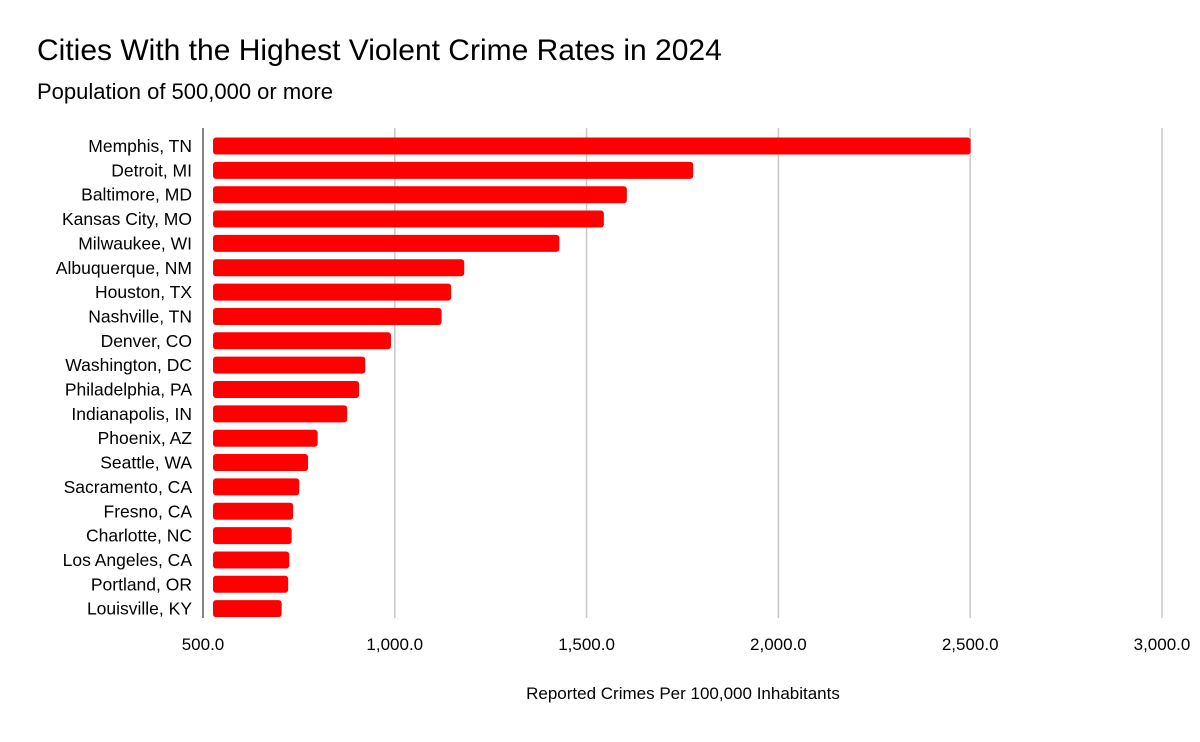 This screenshot has height=742, width=1200. Describe the element at coordinates (139, 609) in the screenshot. I see `category-label: Louisville, KY` at that location.